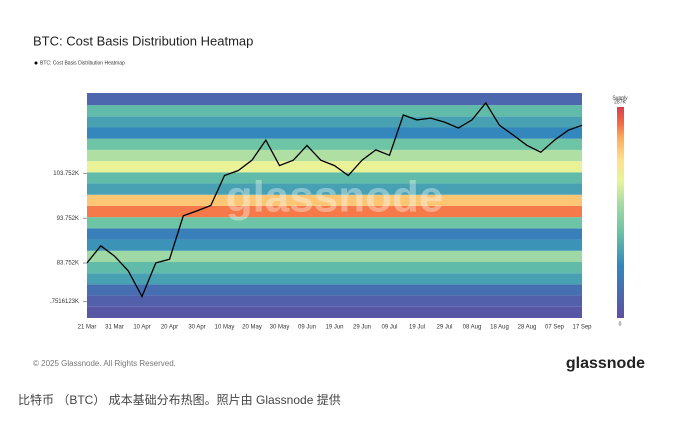 This screenshot has height=430, width=675. What do you see at coordinates (582, 328) in the screenshot?
I see `x-tick-label: 17 Sep` at bounding box center [582, 328].